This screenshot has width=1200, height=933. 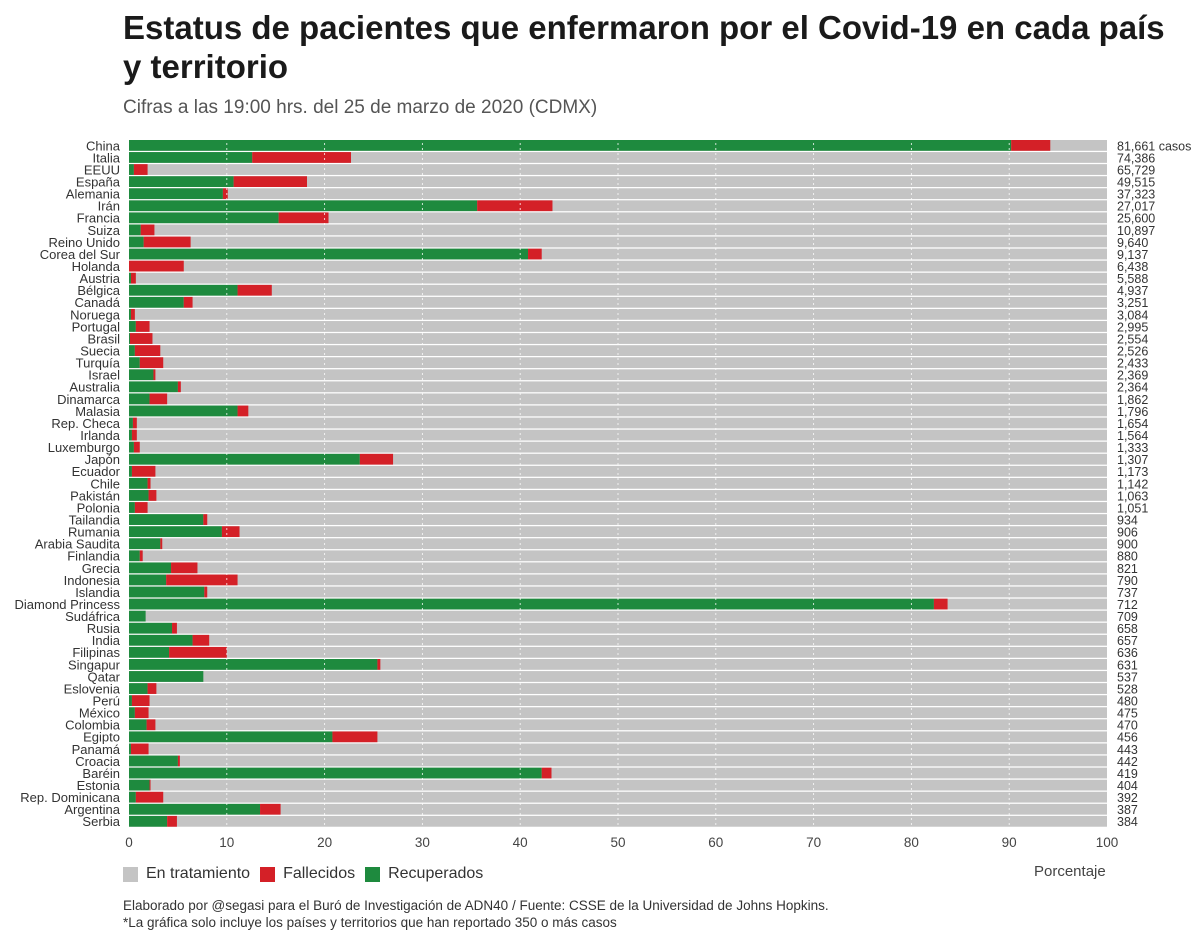 What do you see at coordinates (319, 873) in the screenshot?
I see `legend-label-deaths: Fallecidos` at bounding box center [319, 873].